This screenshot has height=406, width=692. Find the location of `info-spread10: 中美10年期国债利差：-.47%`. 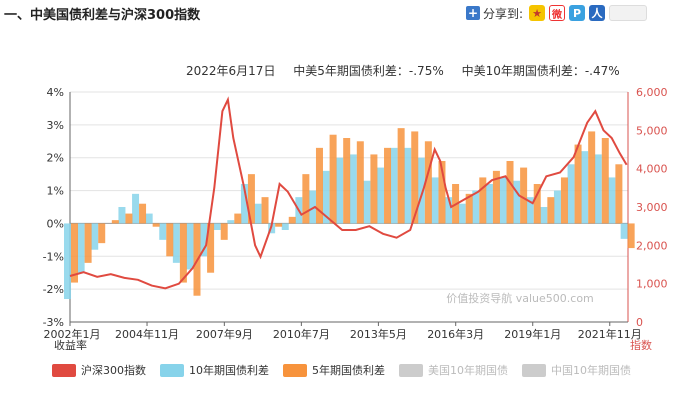

info-spread10: 中美10年期国债利差：-.47% is located at coordinates (540, 71).